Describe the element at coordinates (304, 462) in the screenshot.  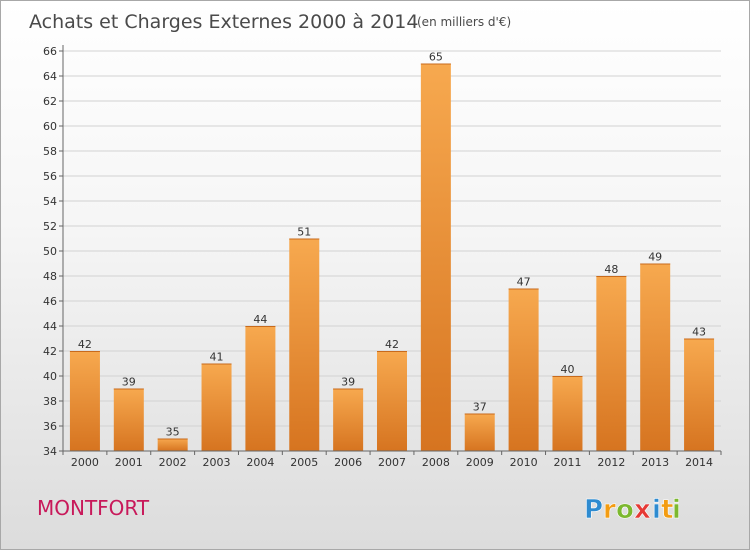
I see `x-tick-label-2005: 2005` at that location.